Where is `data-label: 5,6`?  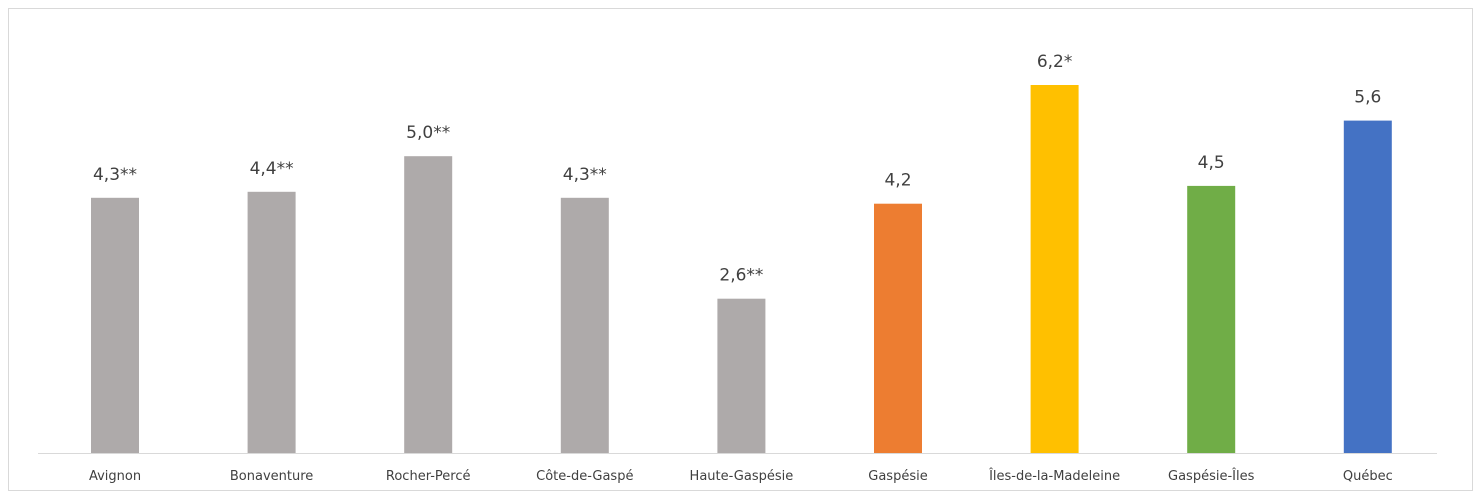
data-label: 5,6 is located at coordinates (1367, 98).